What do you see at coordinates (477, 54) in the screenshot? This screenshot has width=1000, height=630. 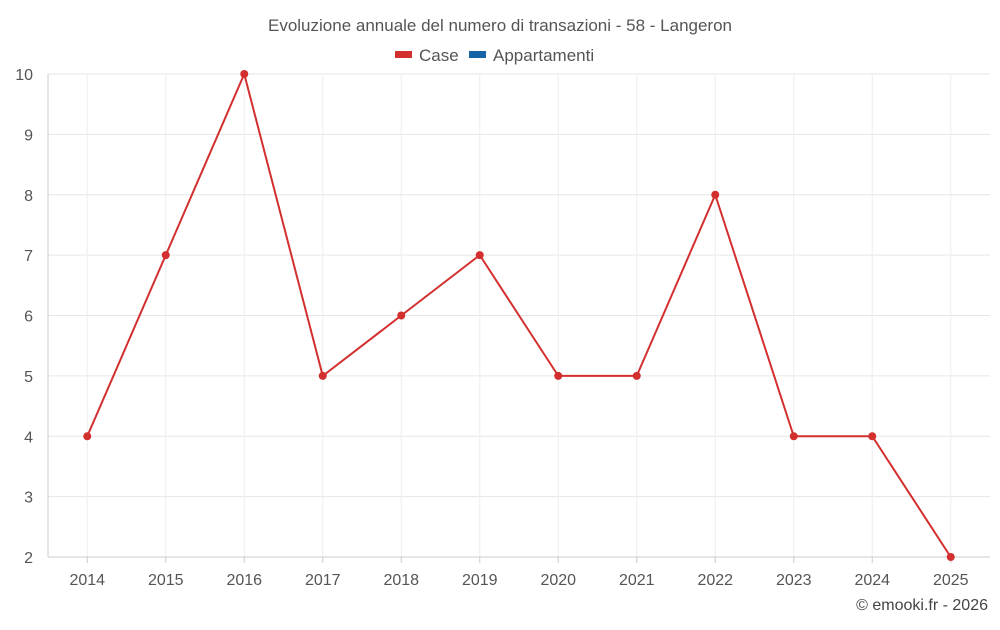 I see `legend-swatch-appartamenti` at bounding box center [477, 54].